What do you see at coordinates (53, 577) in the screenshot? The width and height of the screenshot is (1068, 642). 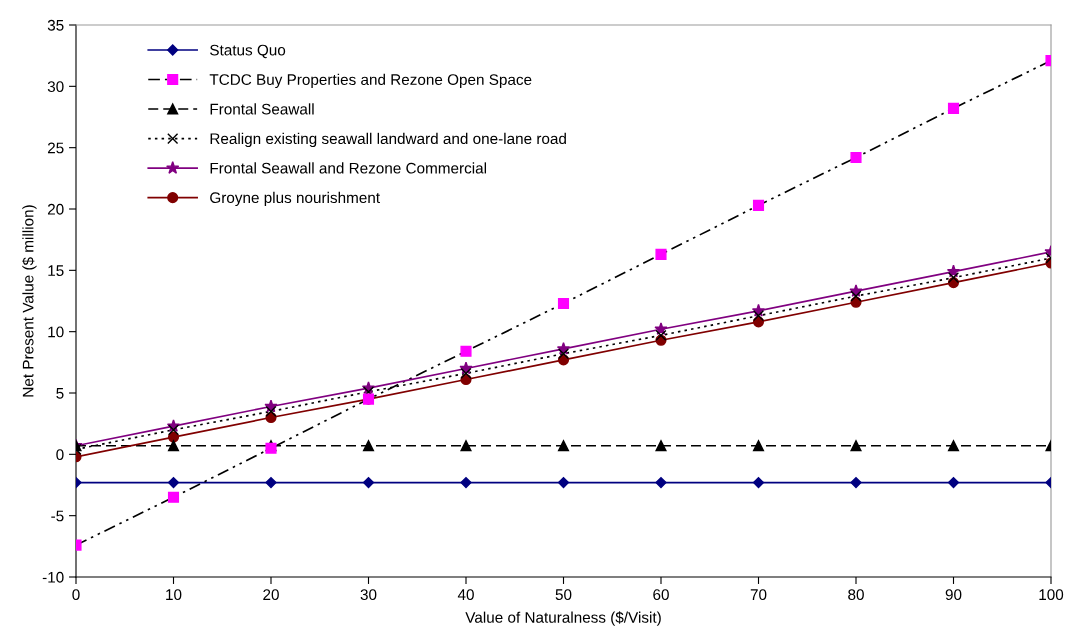 I see `y-tick-label: -10` at bounding box center [53, 577].